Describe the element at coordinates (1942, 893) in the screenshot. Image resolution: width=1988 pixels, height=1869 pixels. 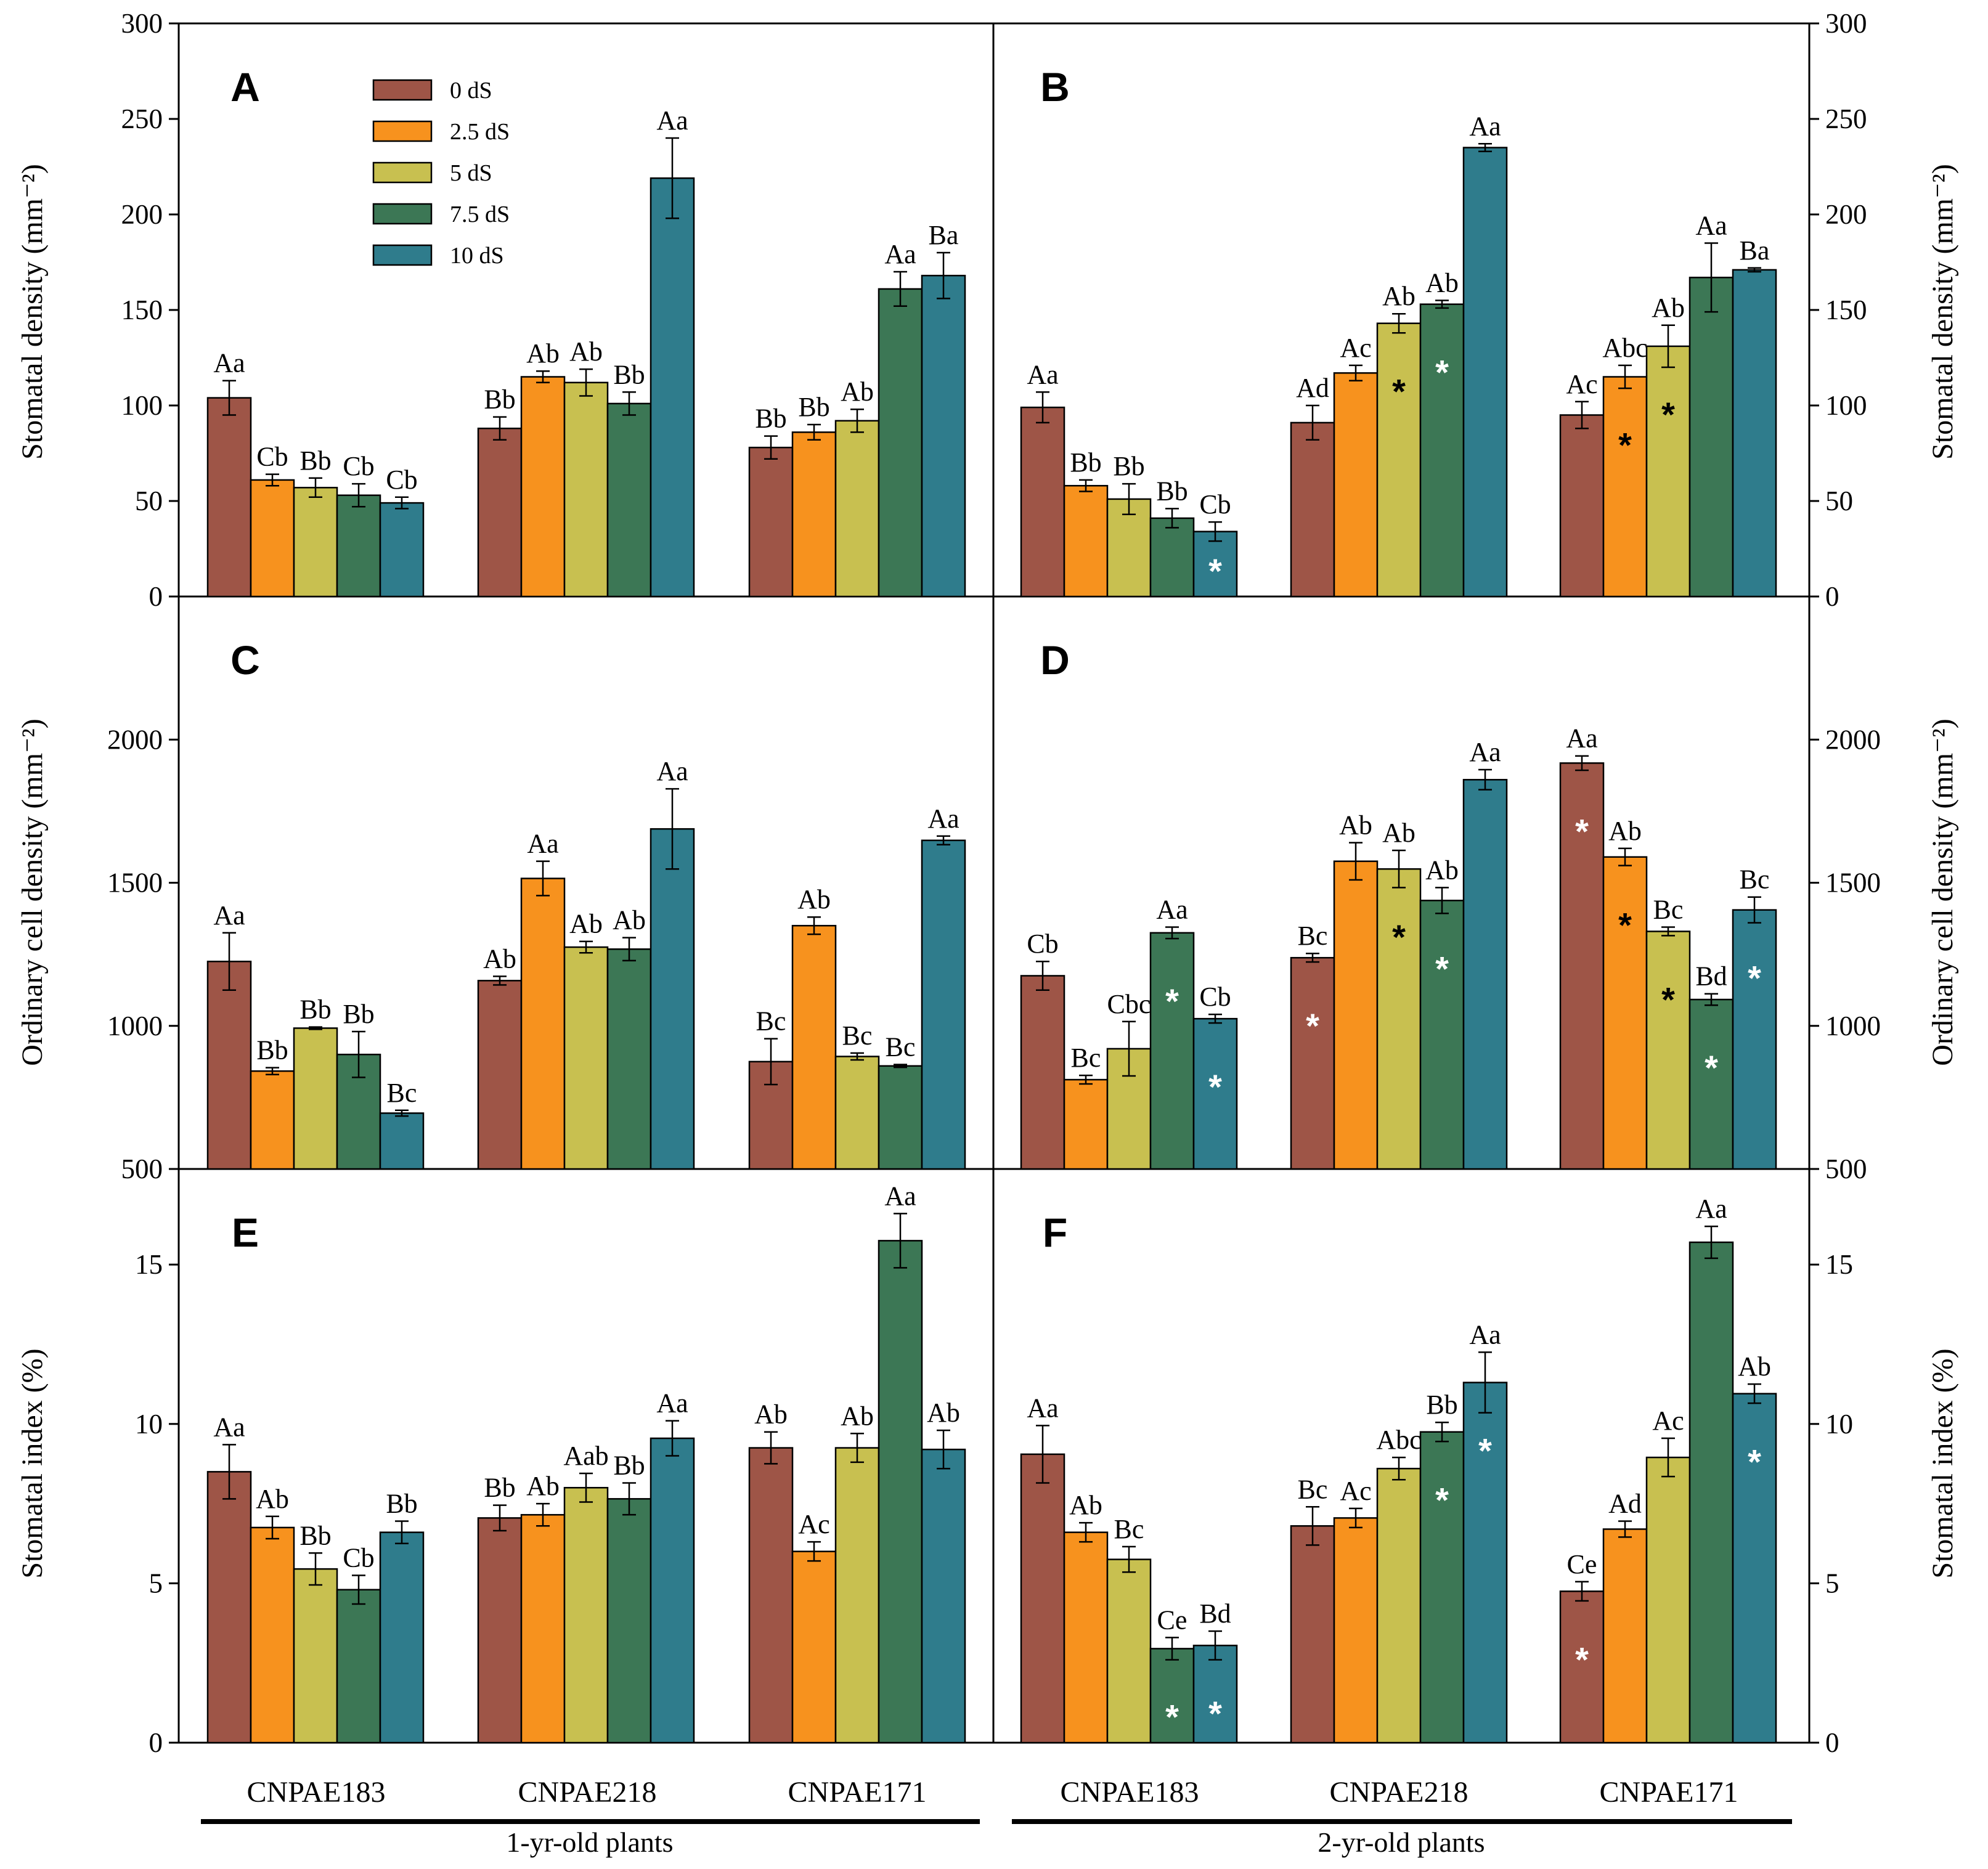
I see `y-axis-label-ordinary-density-right: Ordinary cell density (mm⁻²)` at that location.